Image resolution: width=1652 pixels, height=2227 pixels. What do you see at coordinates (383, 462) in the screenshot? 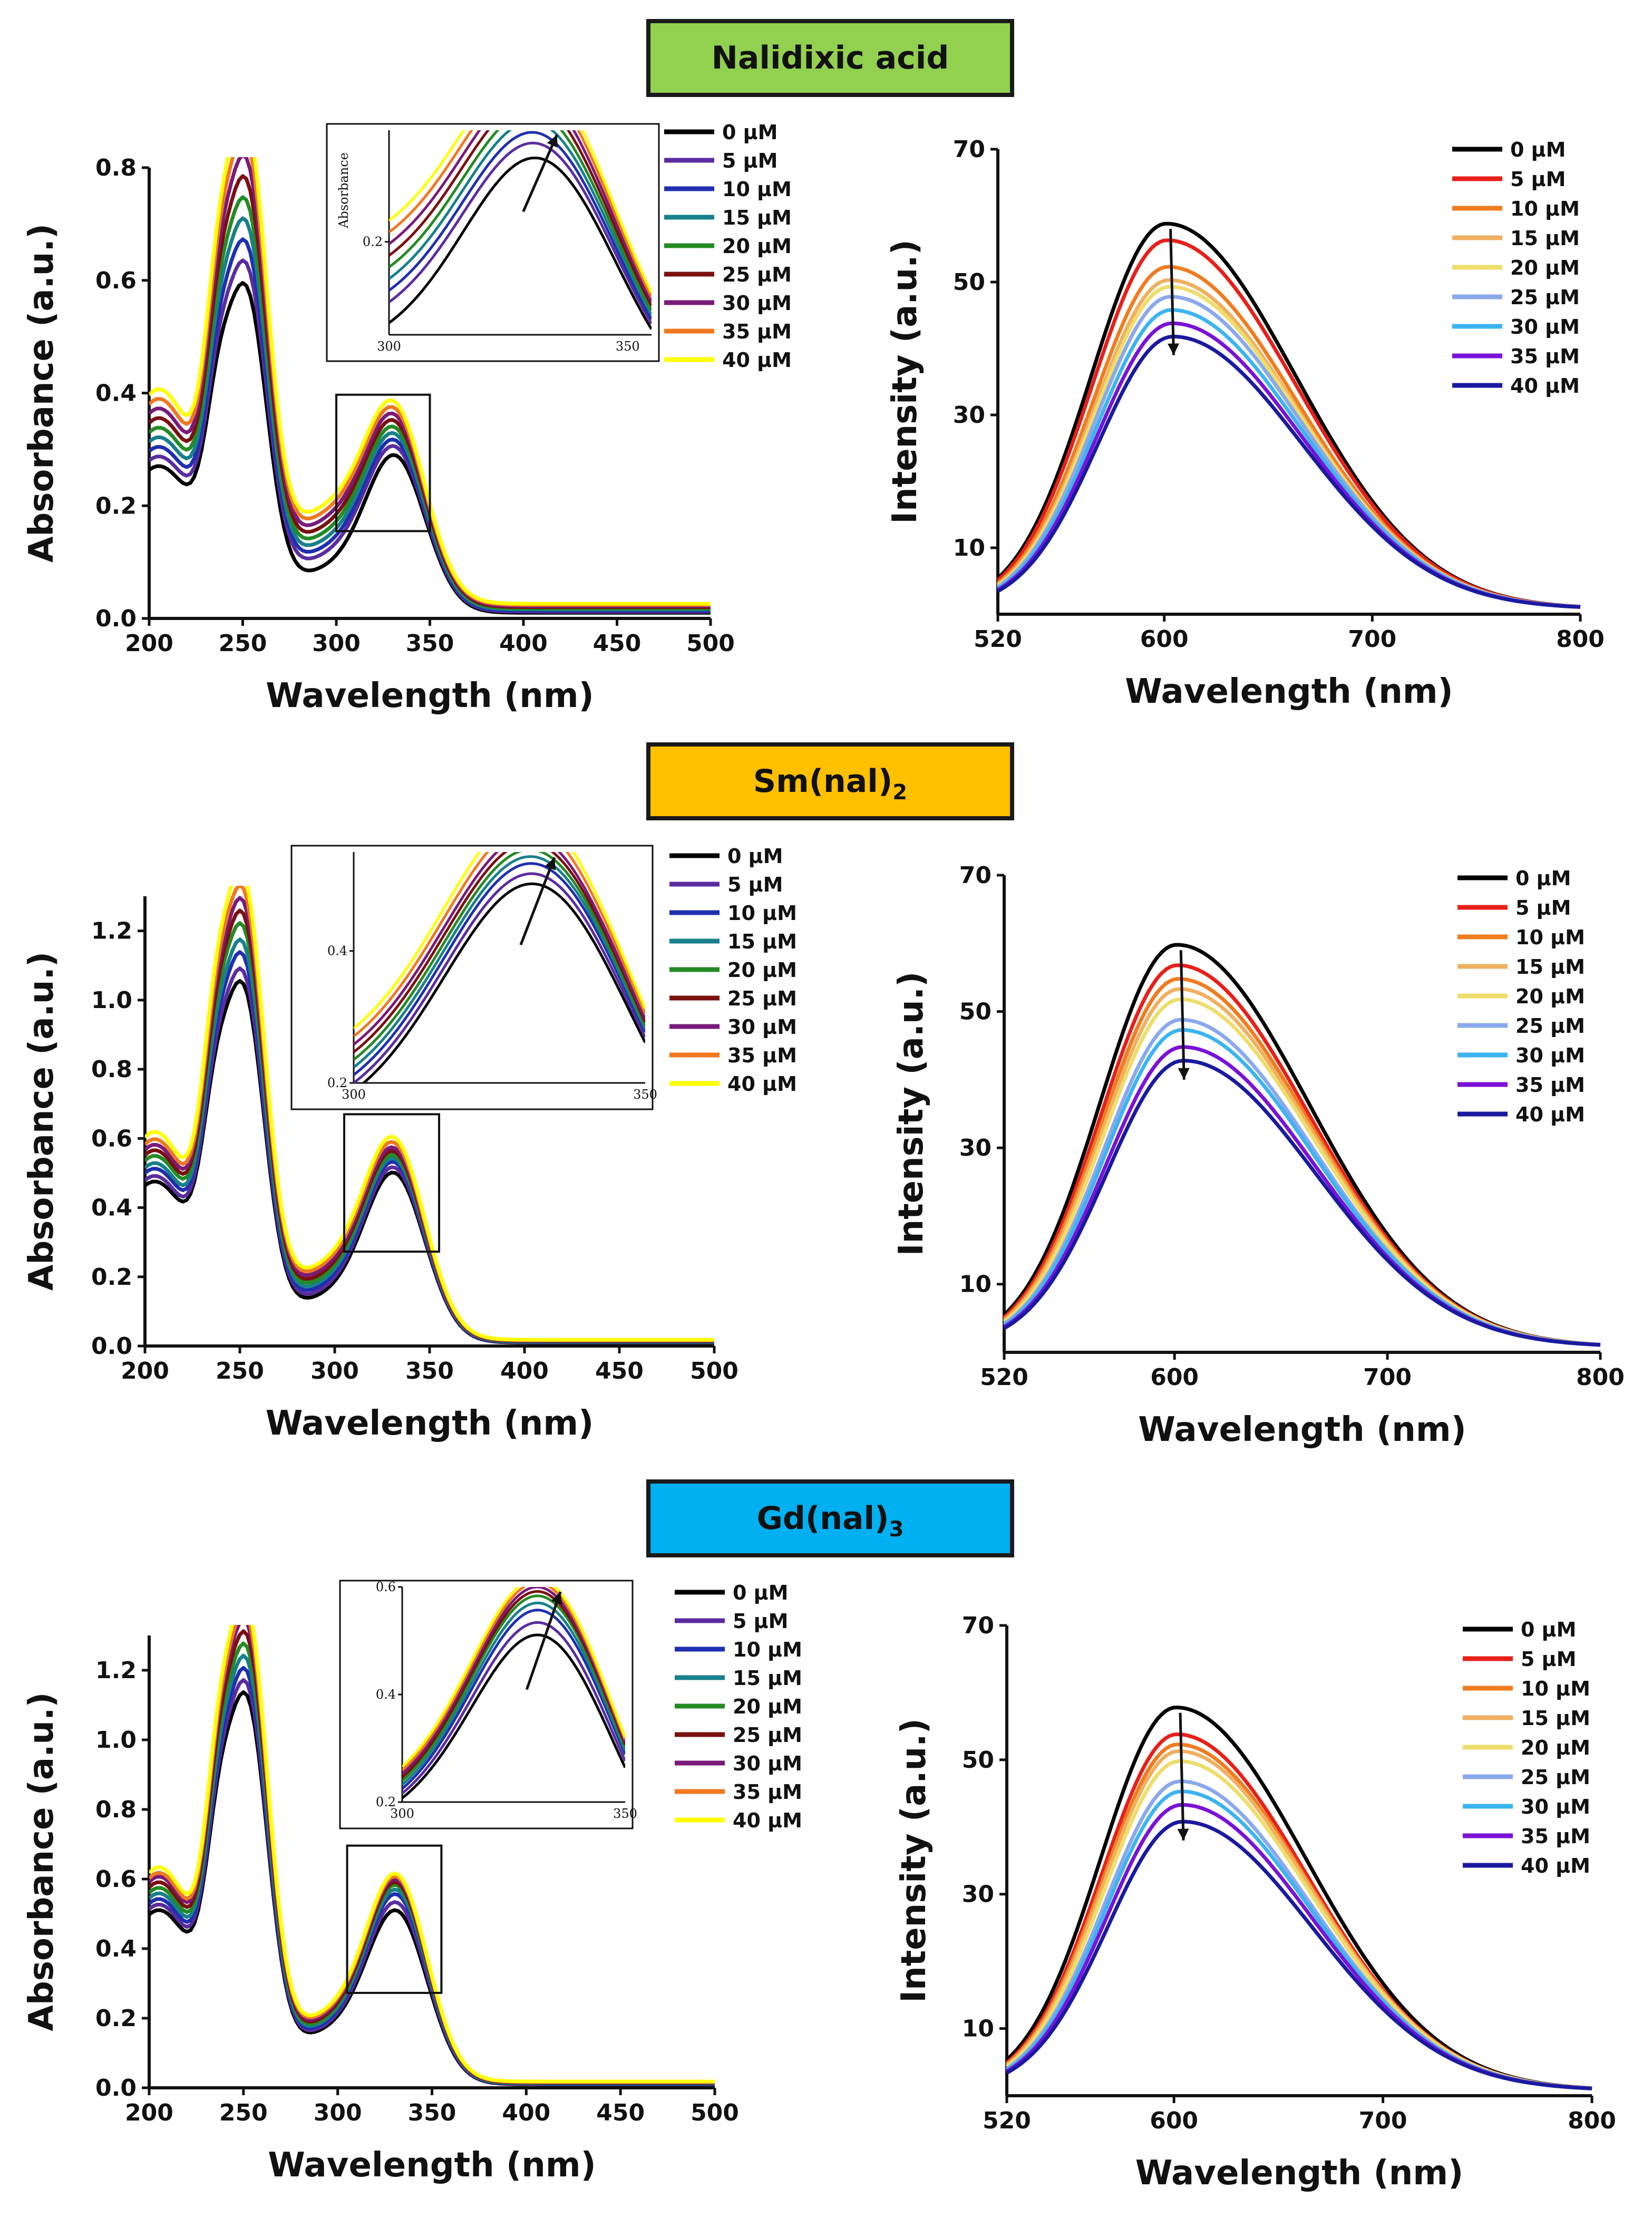
I see `chart-0-zoom-box` at bounding box center [383, 462].